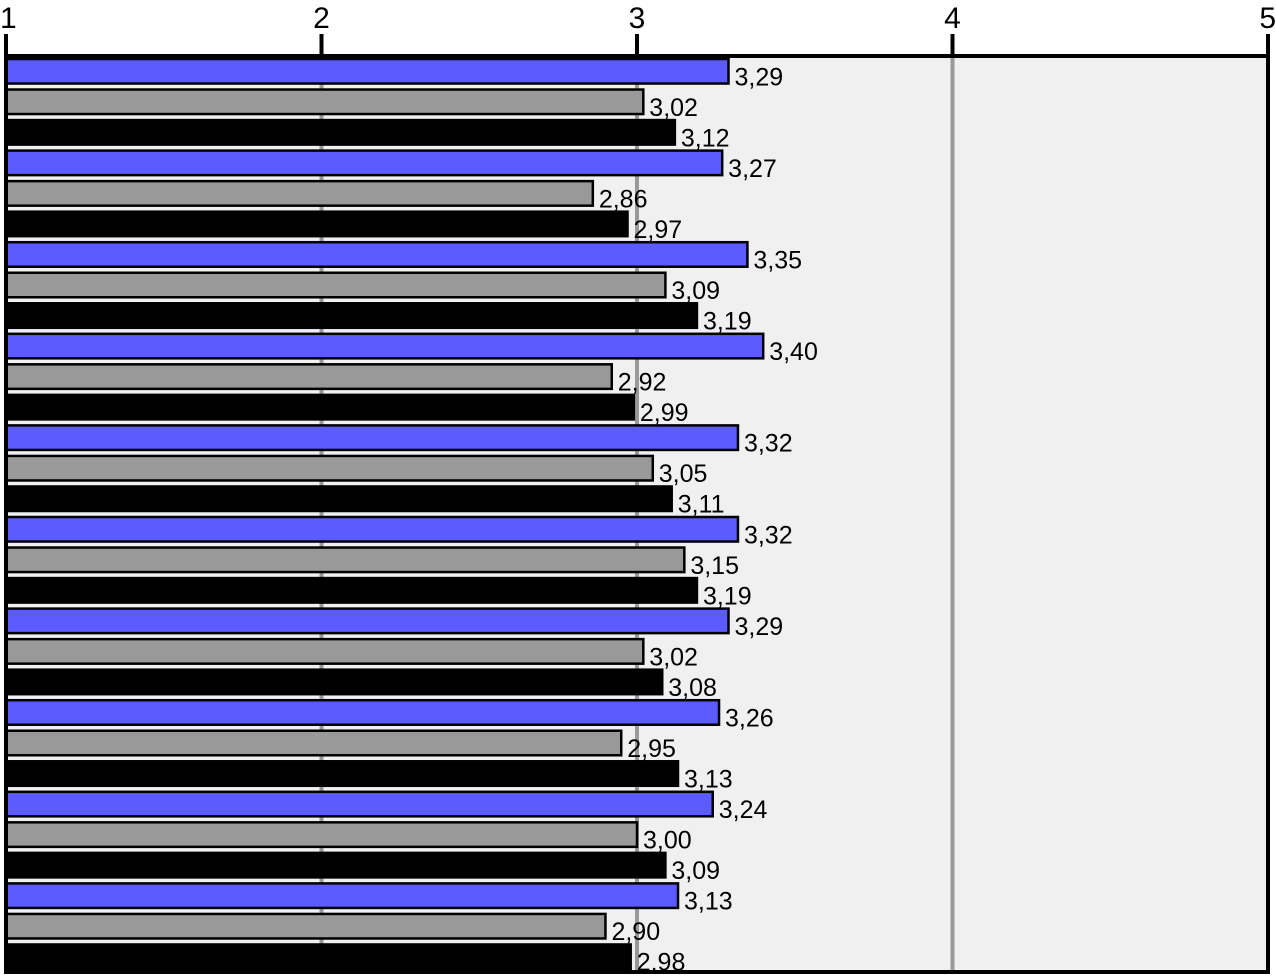 The height and width of the screenshot is (976, 1276). I want to click on value-label-group8-series1: 3,26, so click(749, 718).